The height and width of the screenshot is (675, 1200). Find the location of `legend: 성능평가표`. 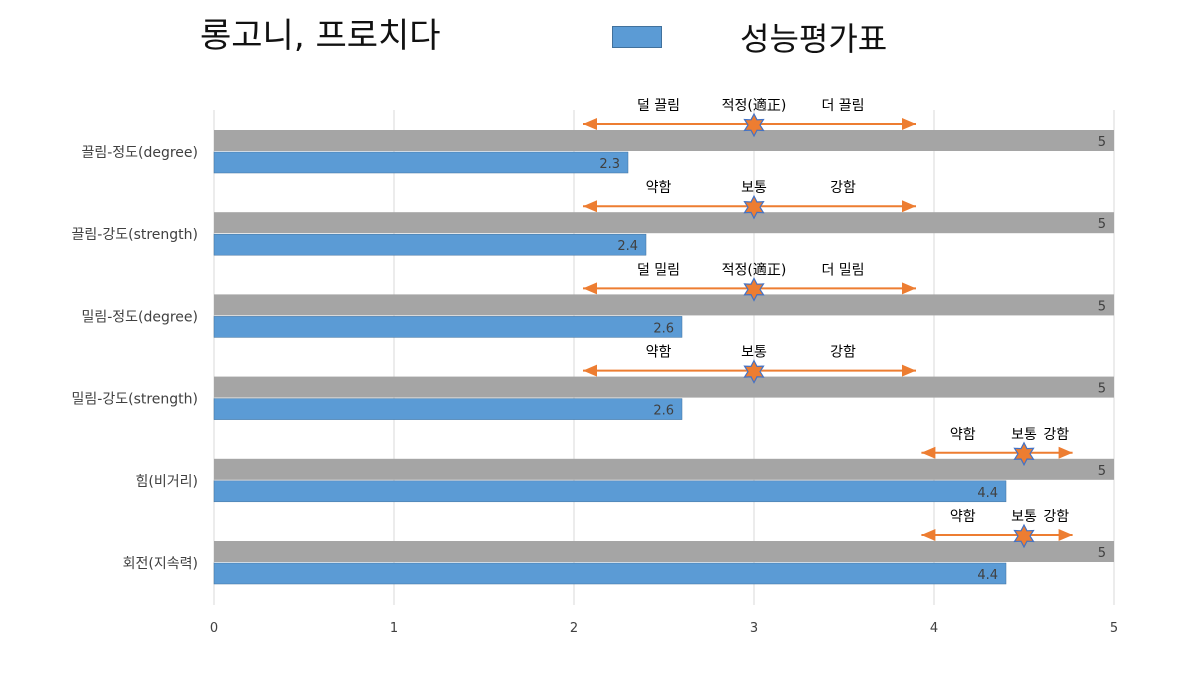

legend: 성능평가표 is located at coordinates (749, 37).